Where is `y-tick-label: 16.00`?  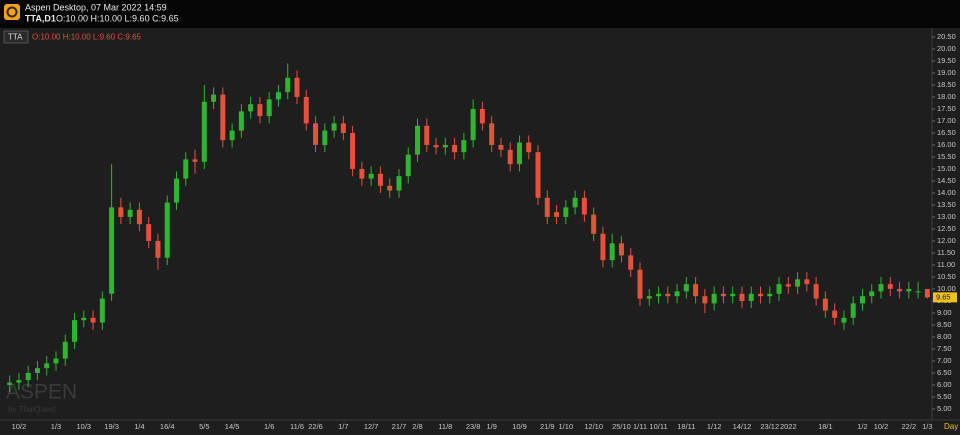
y-tick-label: 16.00 is located at coordinates (946, 144).